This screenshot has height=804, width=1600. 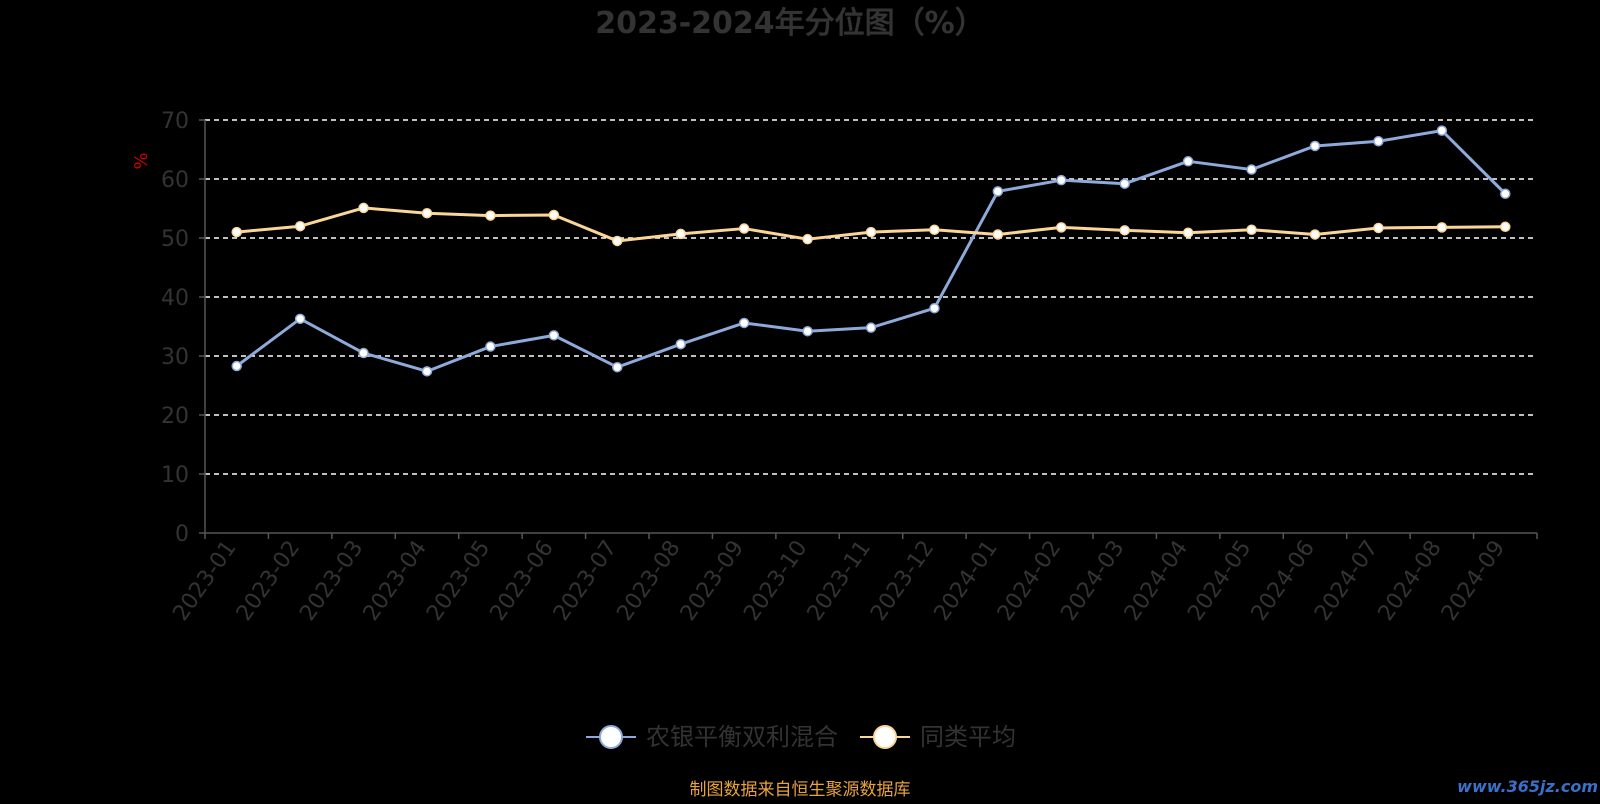 I want to click on x-tick-label: 2023-02, so click(x=268, y=581).